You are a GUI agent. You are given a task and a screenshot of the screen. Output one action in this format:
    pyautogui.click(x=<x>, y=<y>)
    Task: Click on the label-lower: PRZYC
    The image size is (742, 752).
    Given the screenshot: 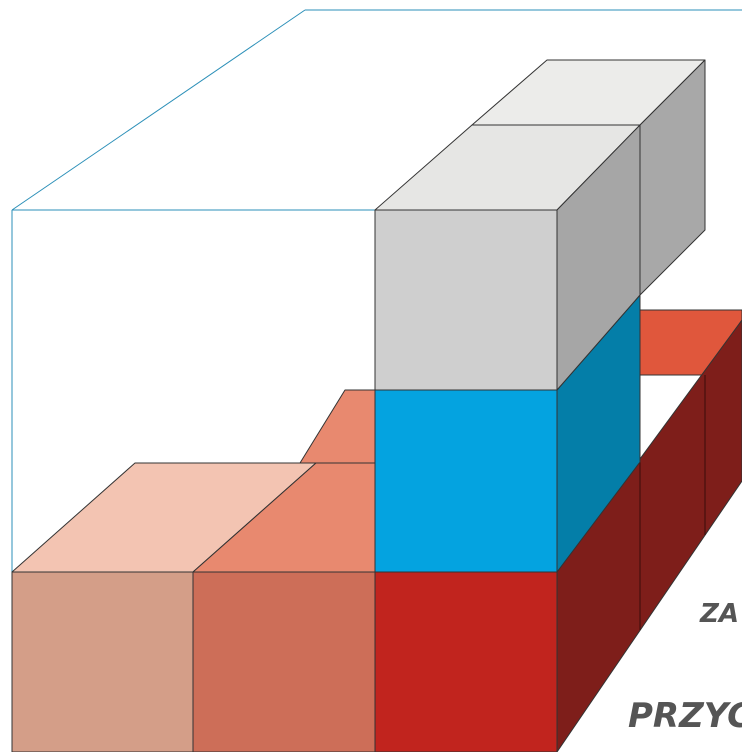 What is the action you would take?
    pyautogui.click(x=685, y=716)
    